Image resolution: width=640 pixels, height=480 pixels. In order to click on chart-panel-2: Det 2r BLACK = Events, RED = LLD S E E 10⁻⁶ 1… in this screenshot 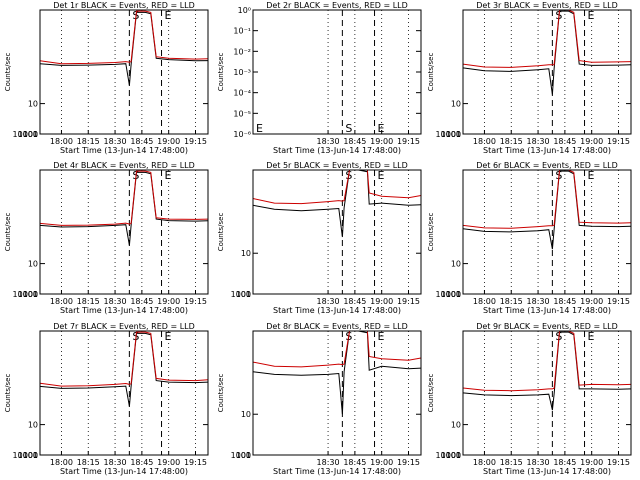, I will do `click(319, 78)`.